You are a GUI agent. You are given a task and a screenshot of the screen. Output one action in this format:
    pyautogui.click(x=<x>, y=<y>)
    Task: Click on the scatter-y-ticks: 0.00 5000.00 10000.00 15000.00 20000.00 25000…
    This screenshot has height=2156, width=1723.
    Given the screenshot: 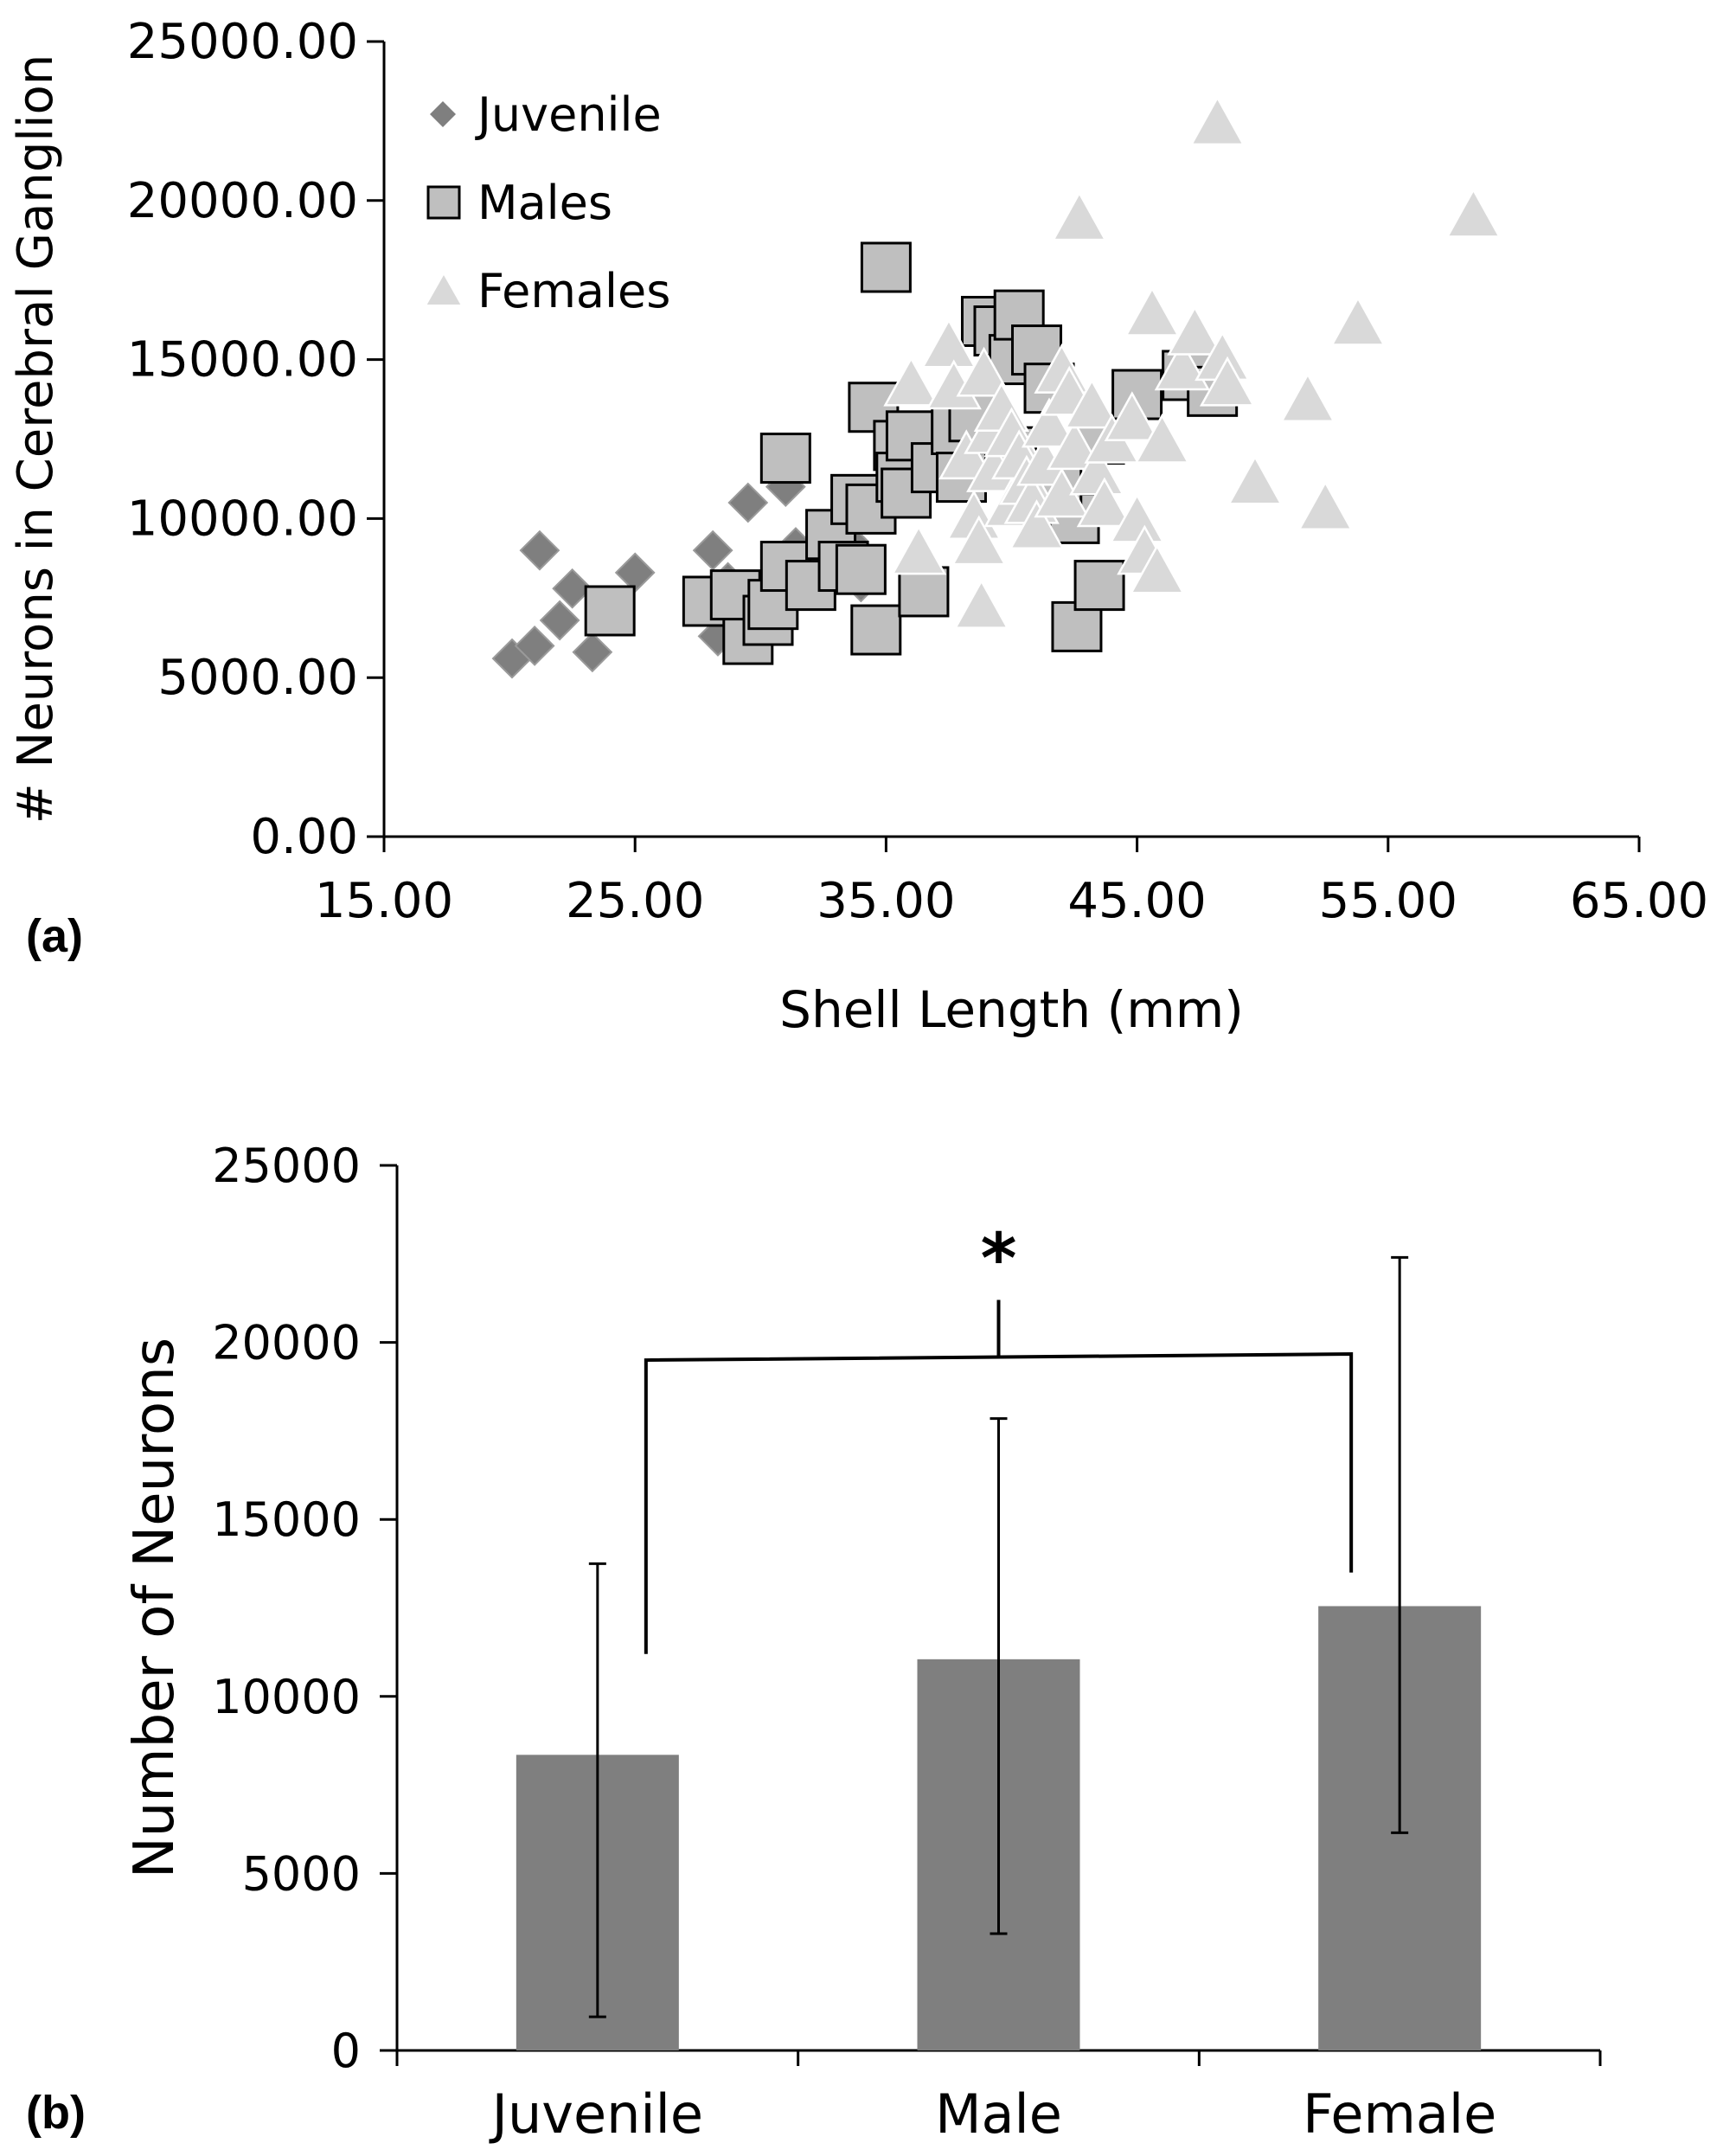 What is the action you would take?
    pyautogui.click(x=255, y=439)
    